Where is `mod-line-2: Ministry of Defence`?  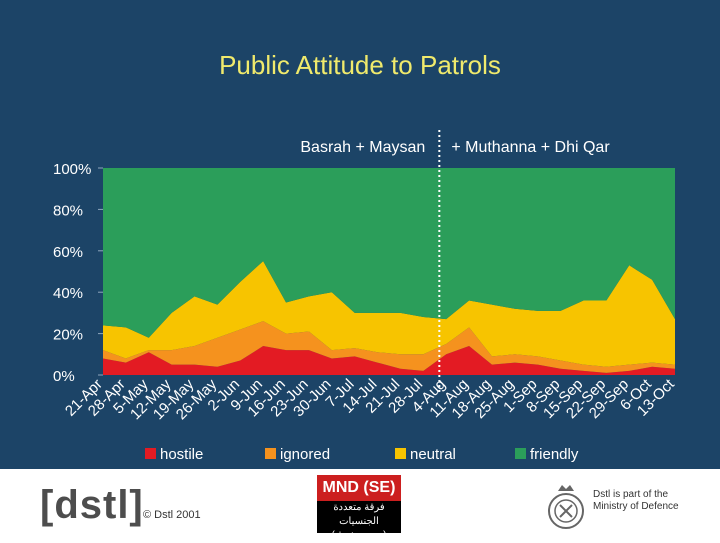
mod-line-2: Ministry of Defence is located at coordinates (636, 506).